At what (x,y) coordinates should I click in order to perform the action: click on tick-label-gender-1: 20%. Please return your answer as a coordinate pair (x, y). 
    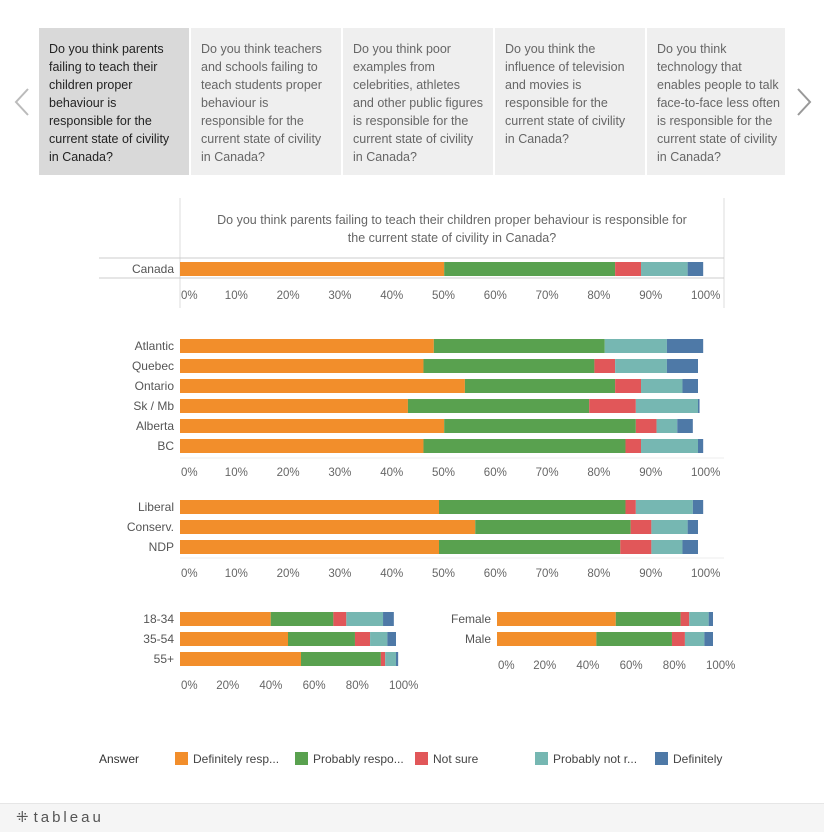
    Looking at the image, I should click on (544, 666).